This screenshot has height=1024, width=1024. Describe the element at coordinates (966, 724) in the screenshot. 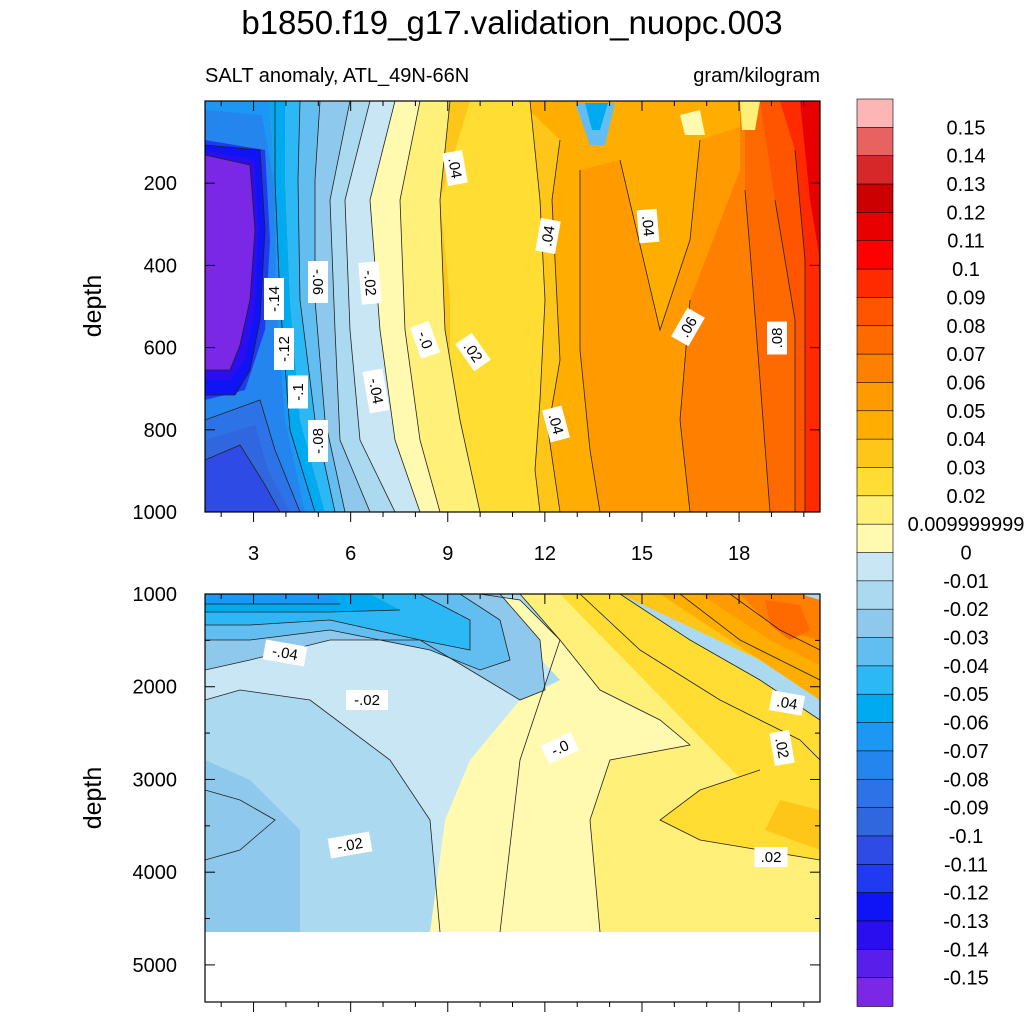

I see `colorbar-label-21: -0.06` at that location.